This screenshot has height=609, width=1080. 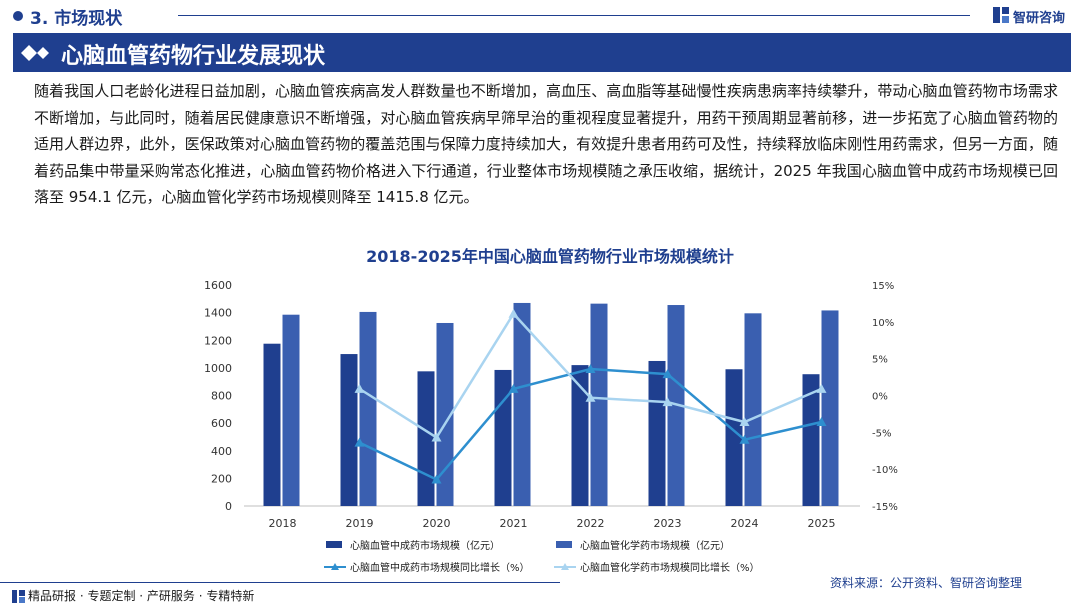 I want to click on legend-label: 心脑血管中成药市场规模同比增长（%）, so click(x=440, y=567).